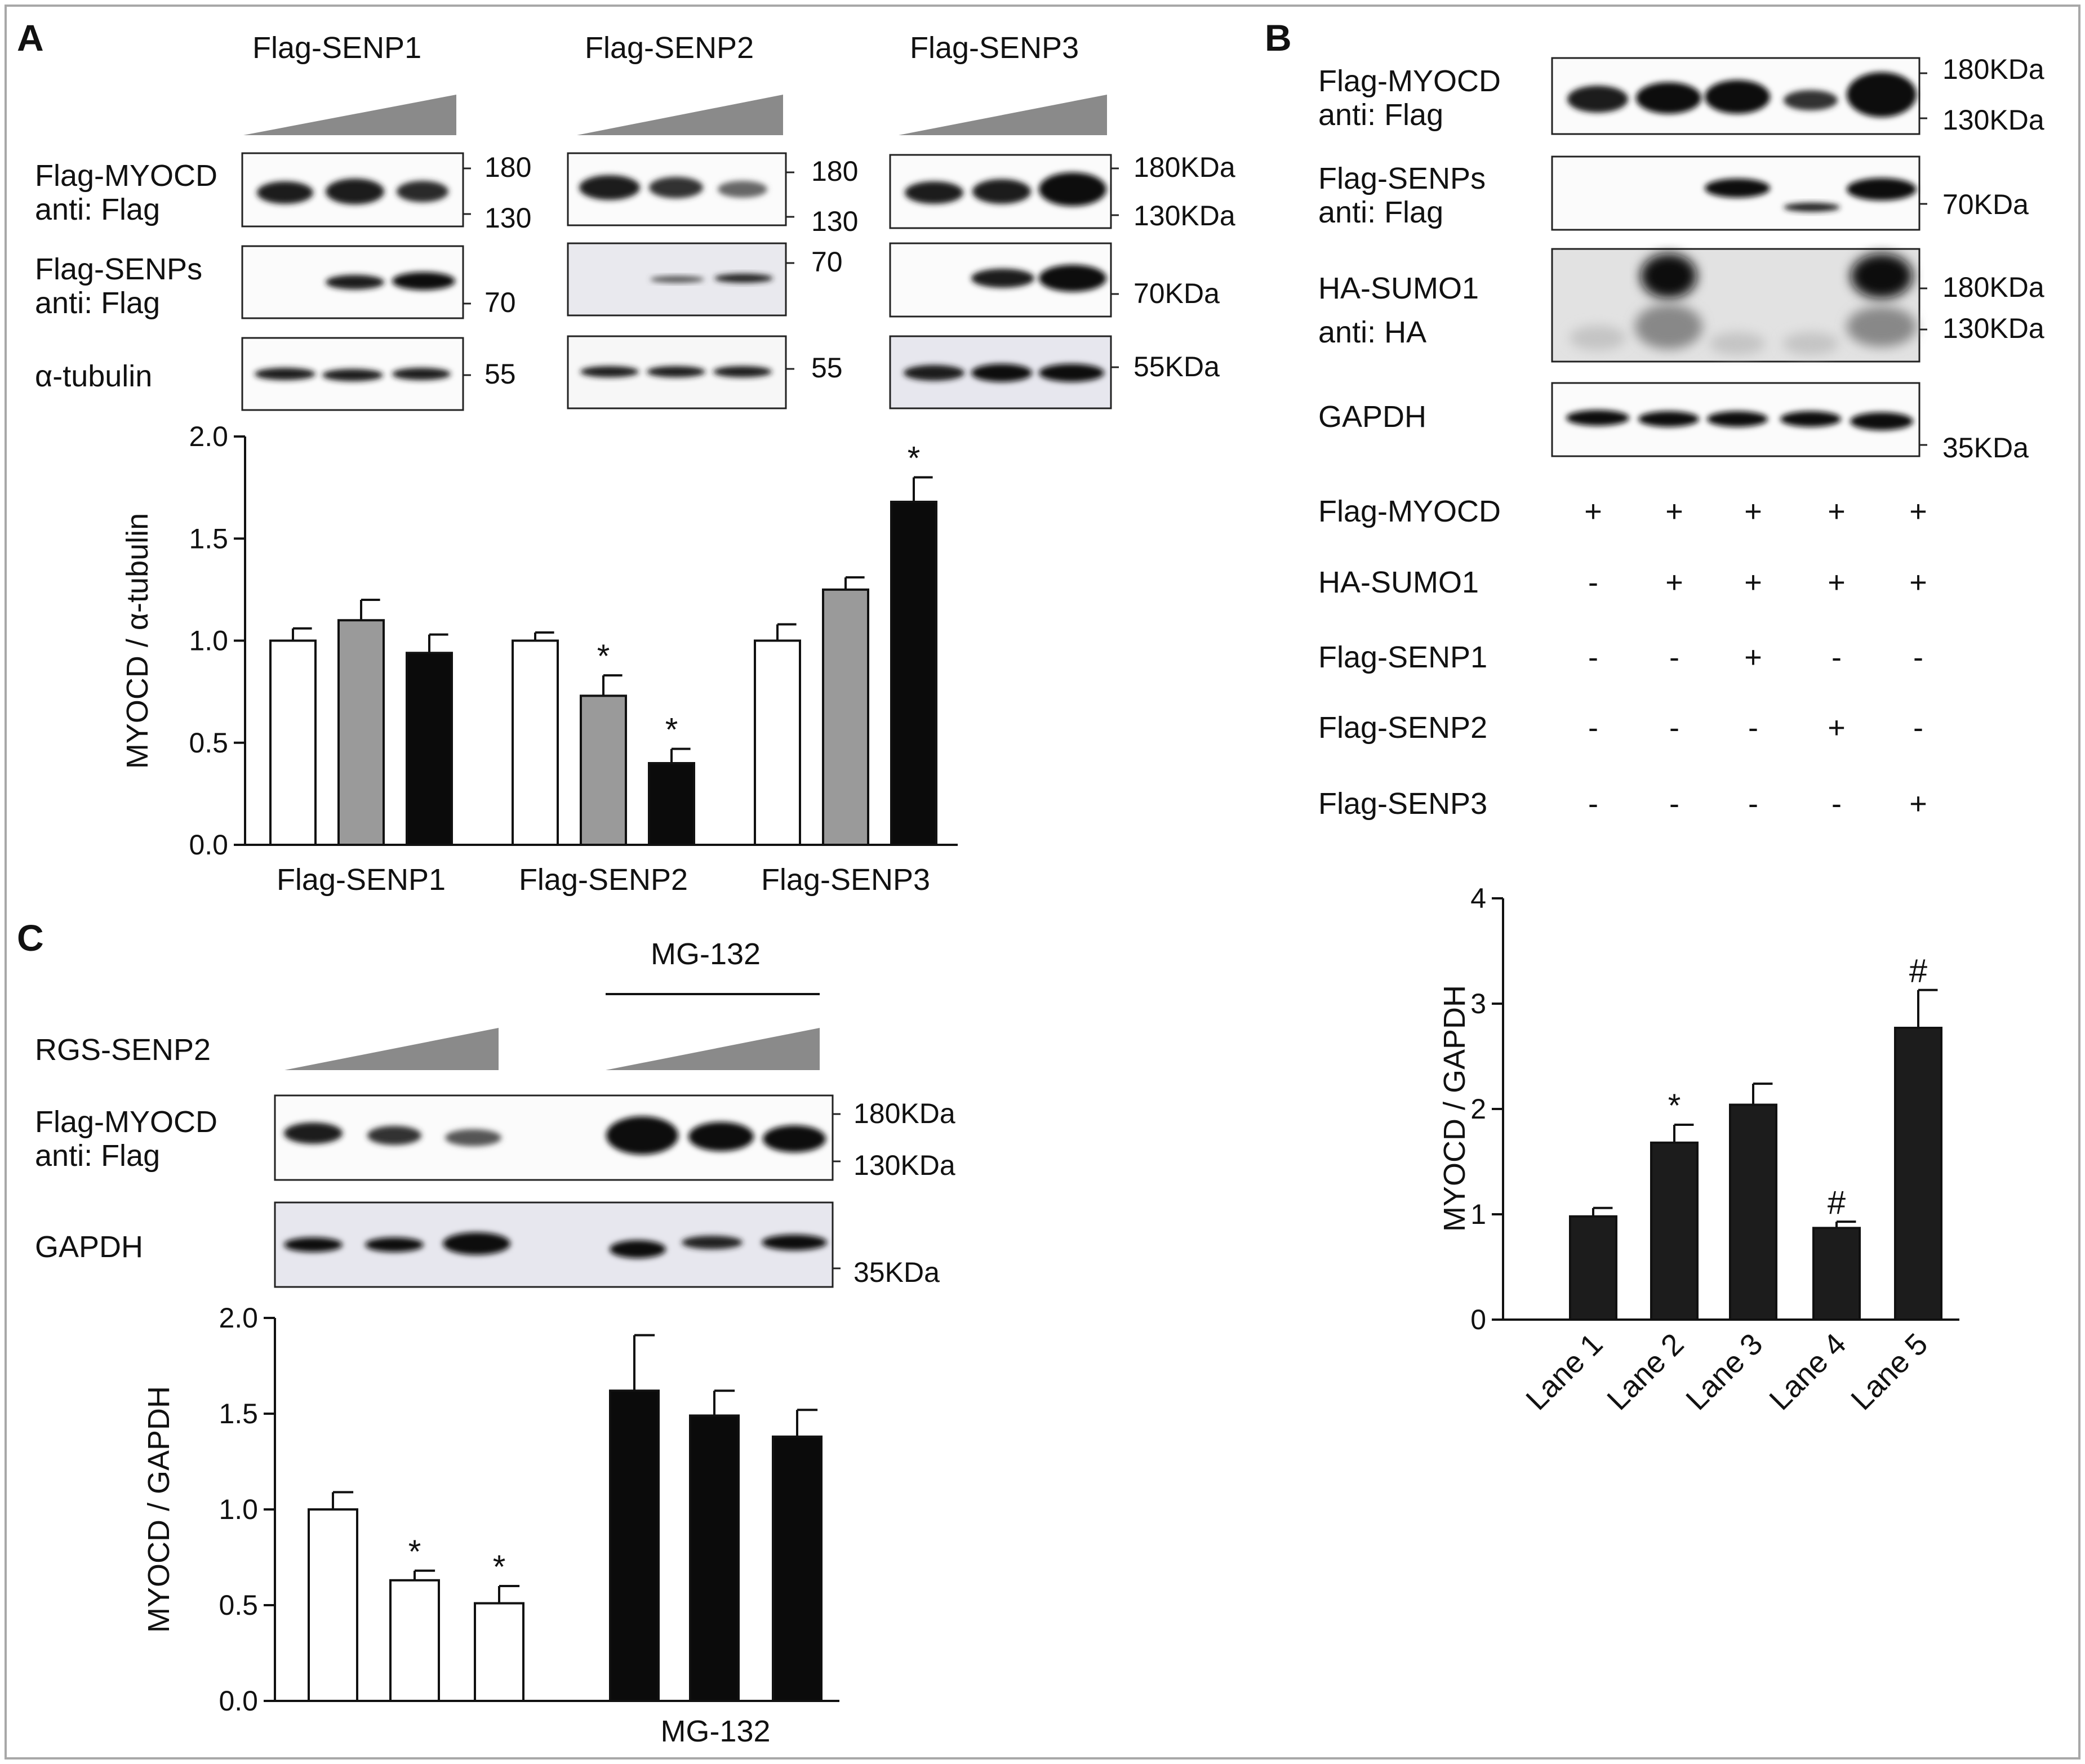  What do you see at coordinates (1409, 81) in the screenshot?
I see `b-label-flag-myocd: Flag-MYOCD` at bounding box center [1409, 81].